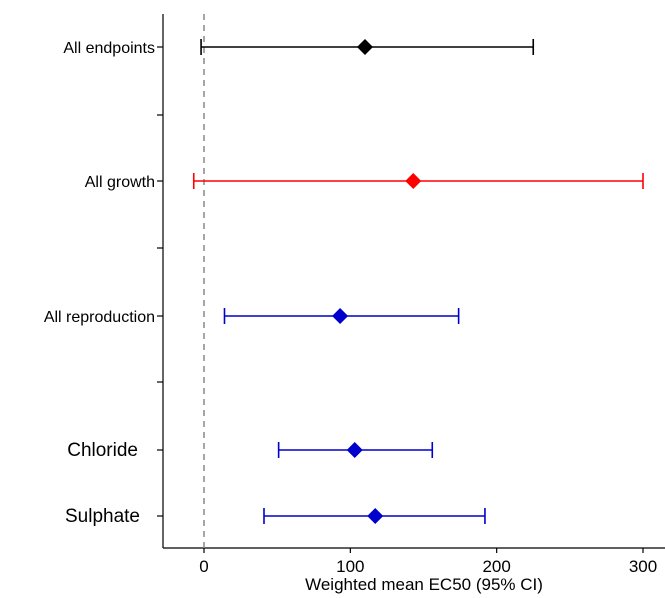 This screenshot has width=665, height=598. What do you see at coordinates (428, 562) in the screenshot?
I see `x-ticks: 0 100 200 300` at bounding box center [428, 562].